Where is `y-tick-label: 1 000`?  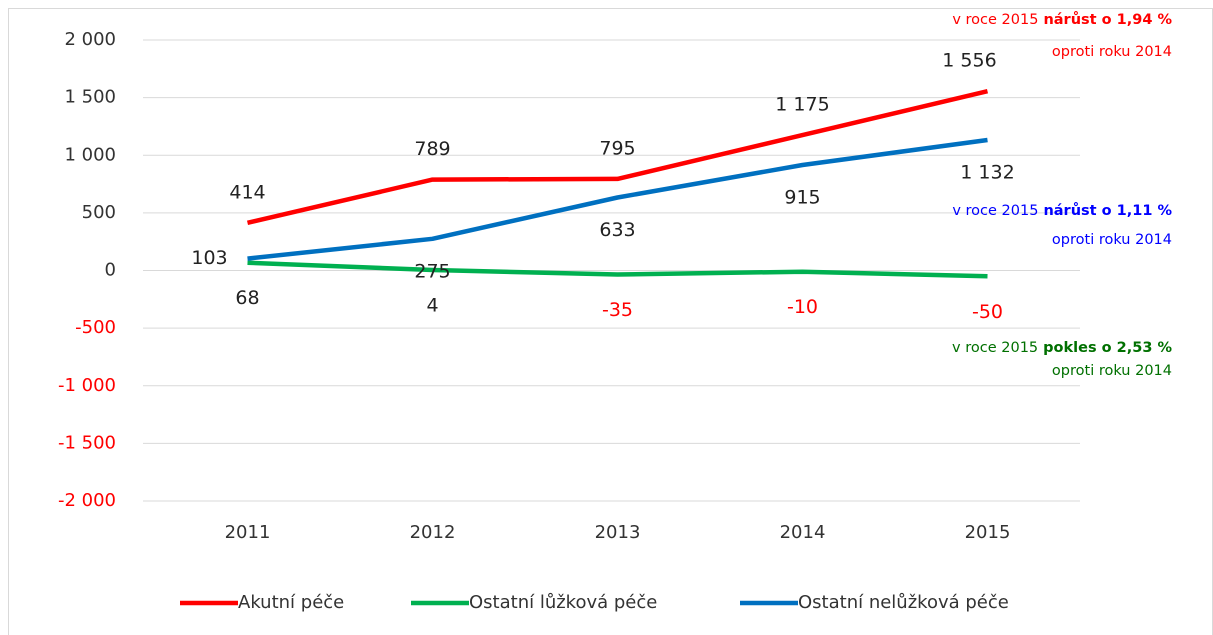
y-tick-label: 1 000 is located at coordinates (90, 154).